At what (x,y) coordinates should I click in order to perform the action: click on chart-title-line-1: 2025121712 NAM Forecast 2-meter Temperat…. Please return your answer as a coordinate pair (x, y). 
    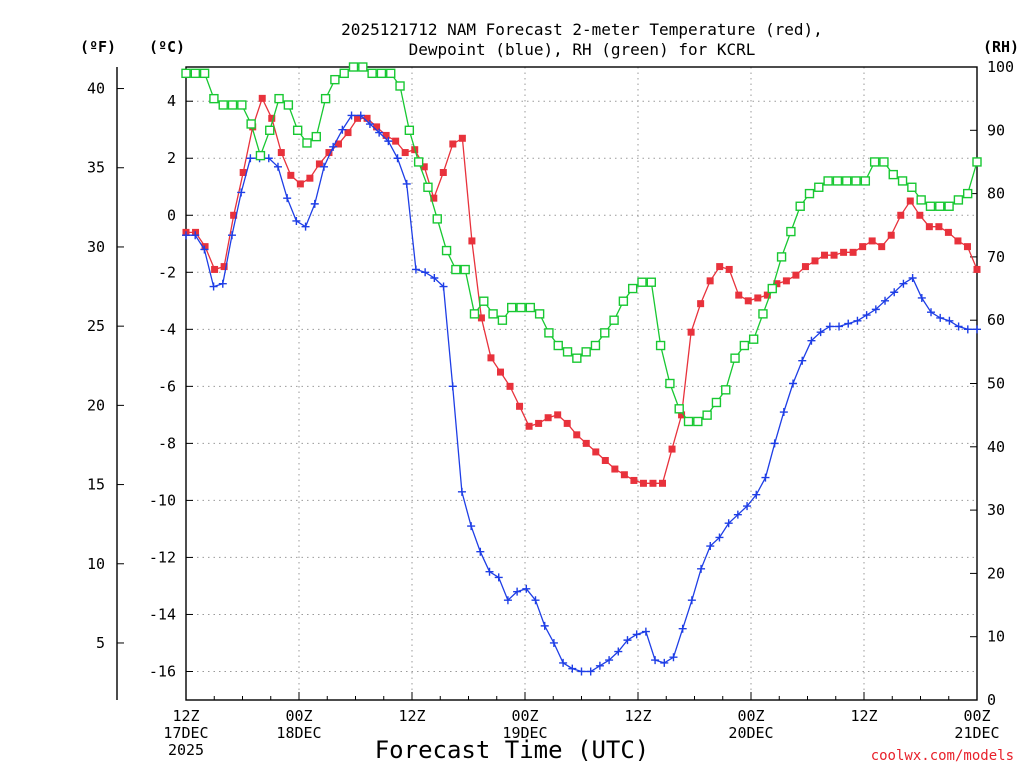
    Looking at the image, I should click on (582, 29).